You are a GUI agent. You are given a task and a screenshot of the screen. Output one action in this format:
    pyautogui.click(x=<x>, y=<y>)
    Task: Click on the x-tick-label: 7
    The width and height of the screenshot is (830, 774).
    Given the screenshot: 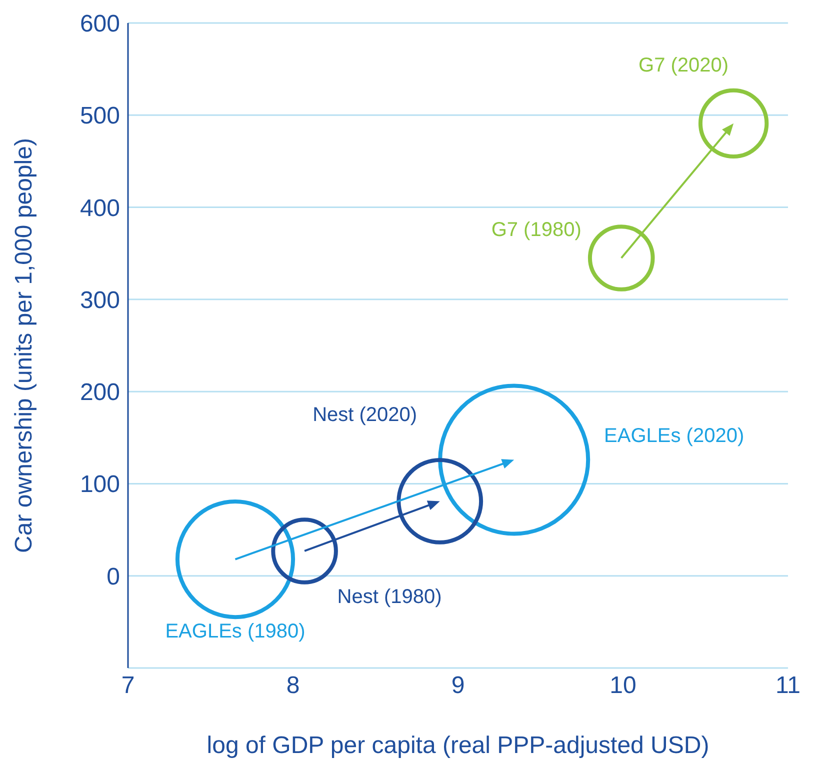 What is the action you would take?
    pyautogui.click(x=128, y=686)
    